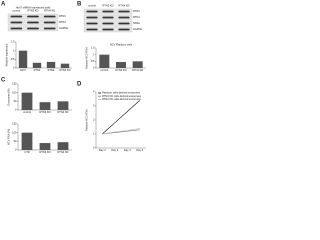  What do you see at coordinates (94, 106) in the screenshot?
I see `y-tick-label: 3` at bounding box center [94, 106].